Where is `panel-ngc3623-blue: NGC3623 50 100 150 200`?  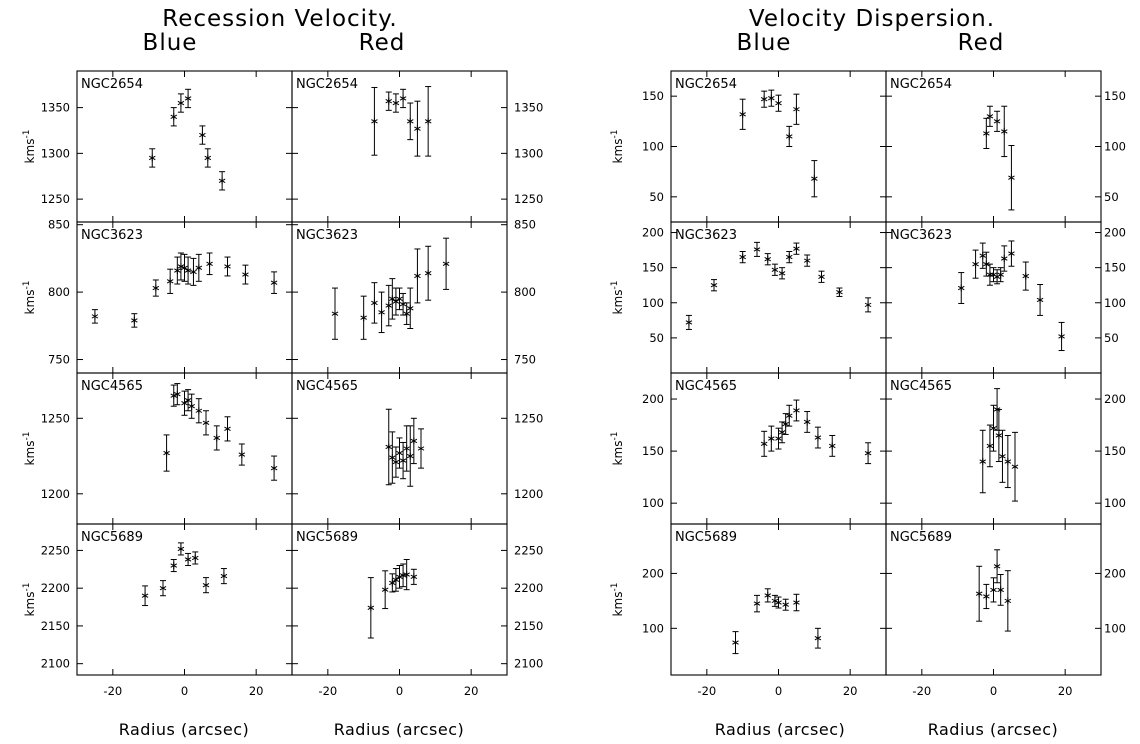
panel-ngc3623-blue: NGC3623 50 100 150 200 is located at coordinates (764, 297).